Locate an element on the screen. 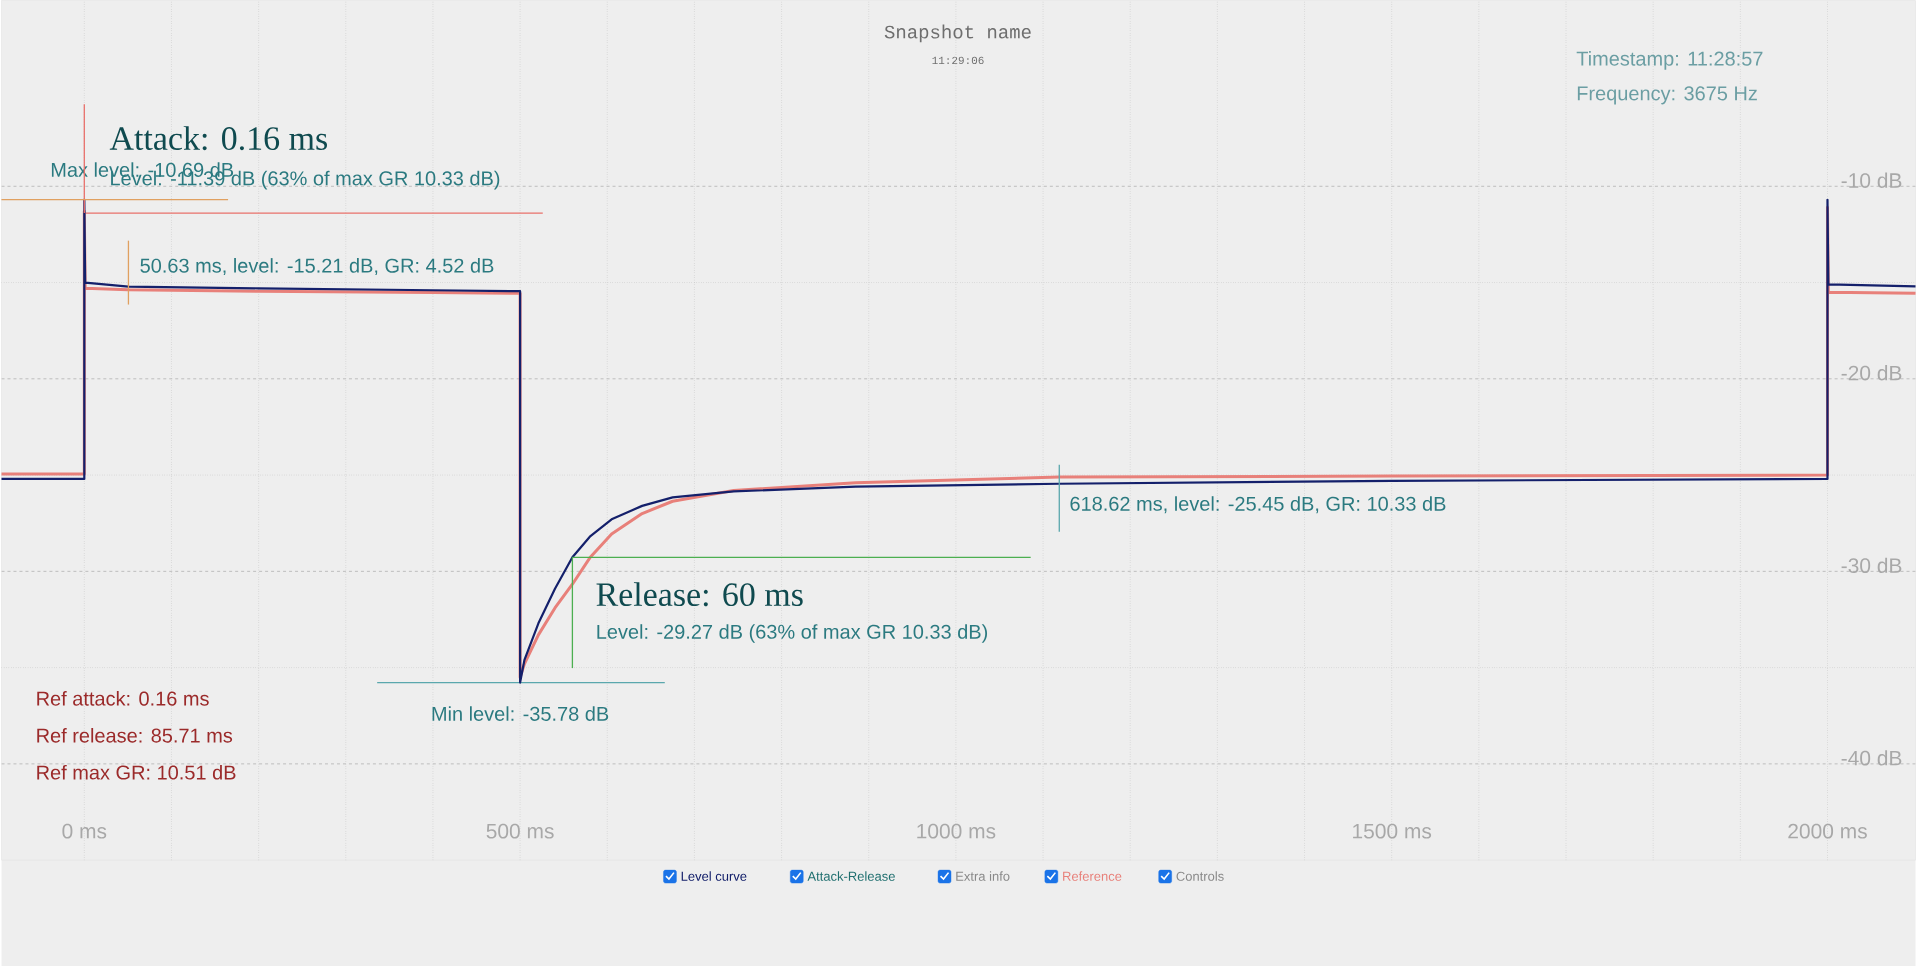 This screenshot has height=966, width=1917. annotation: 618.62 ms, level: -25.45 dB, GR: 10.33 dB is located at coordinates (1258, 505).